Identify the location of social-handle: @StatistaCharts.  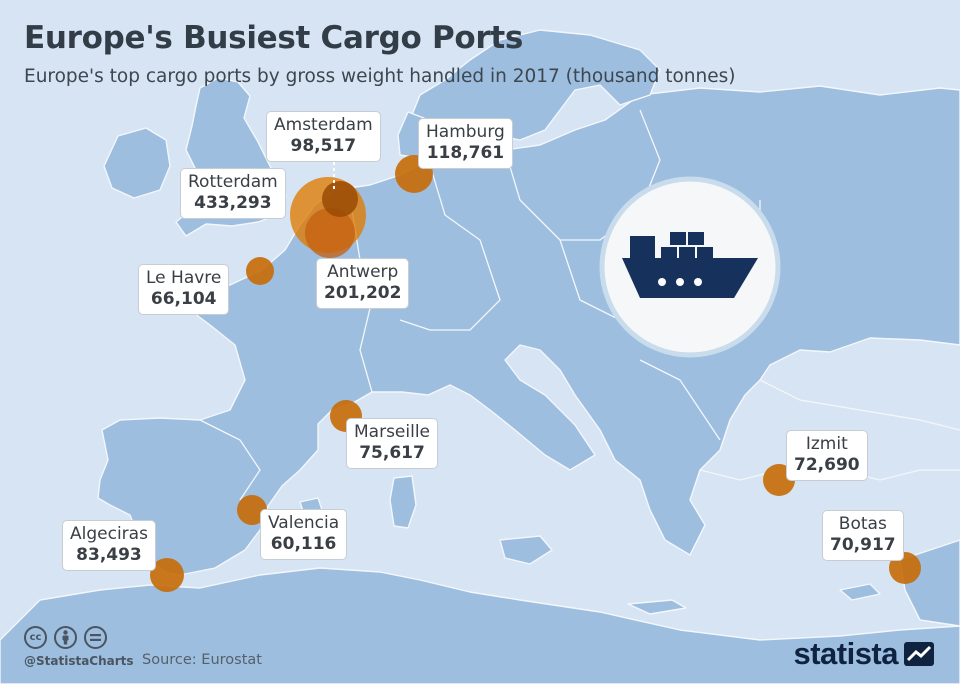
(79, 661).